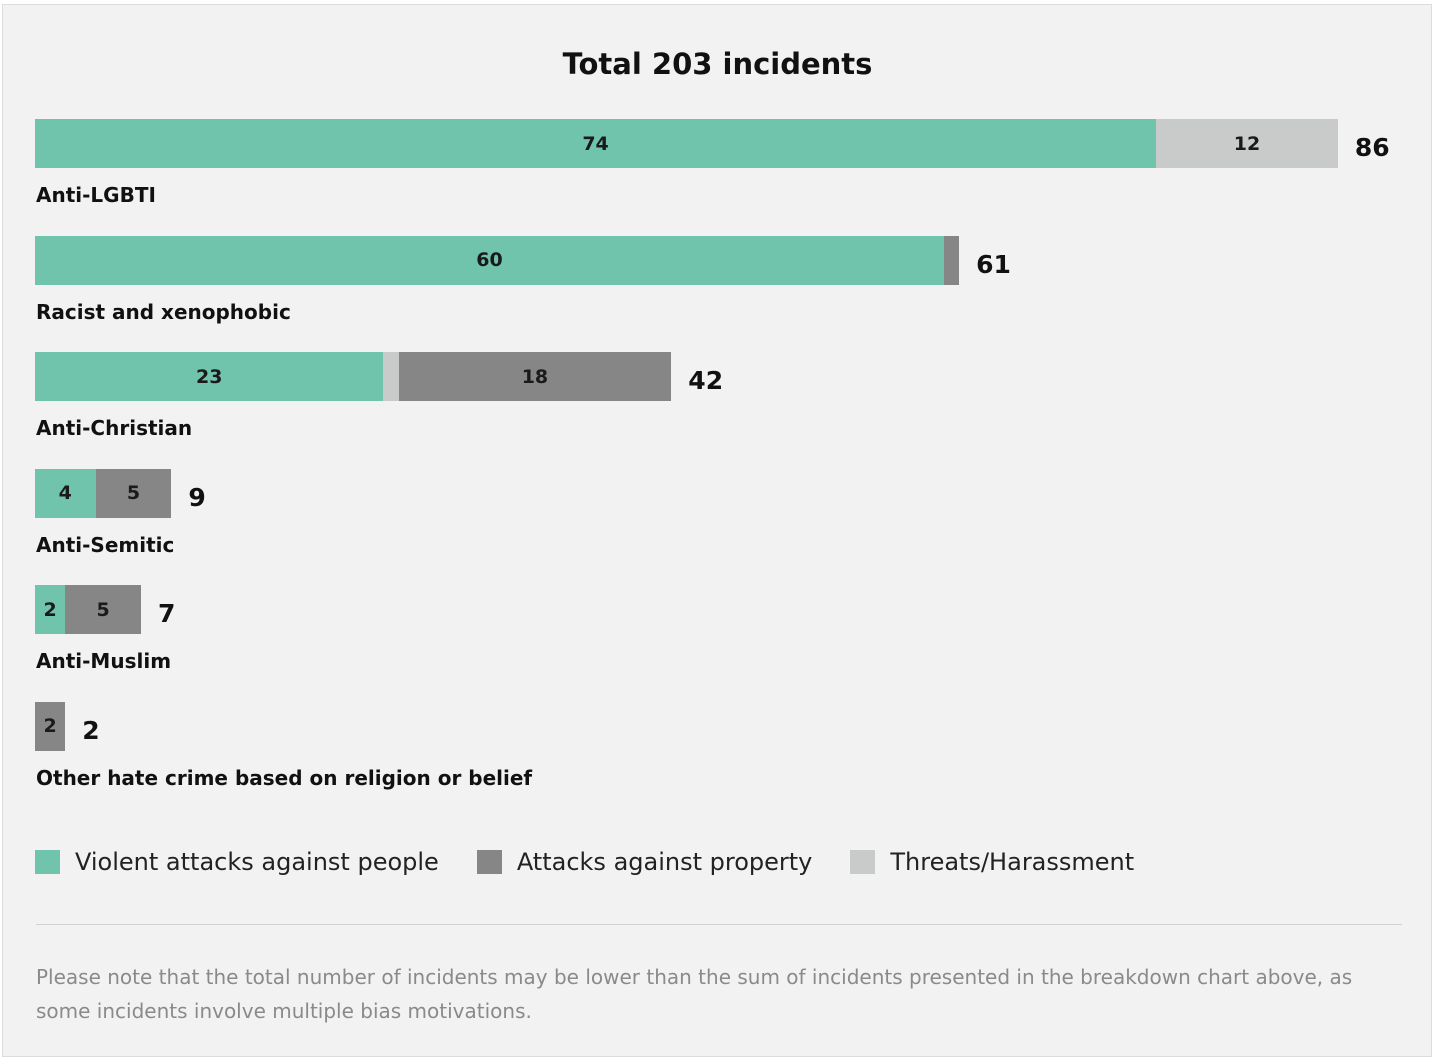 The image size is (1435, 1059). Describe the element at coordinates (167, 613) in the screenshot. I see `bar-total-label: 7` at that location.